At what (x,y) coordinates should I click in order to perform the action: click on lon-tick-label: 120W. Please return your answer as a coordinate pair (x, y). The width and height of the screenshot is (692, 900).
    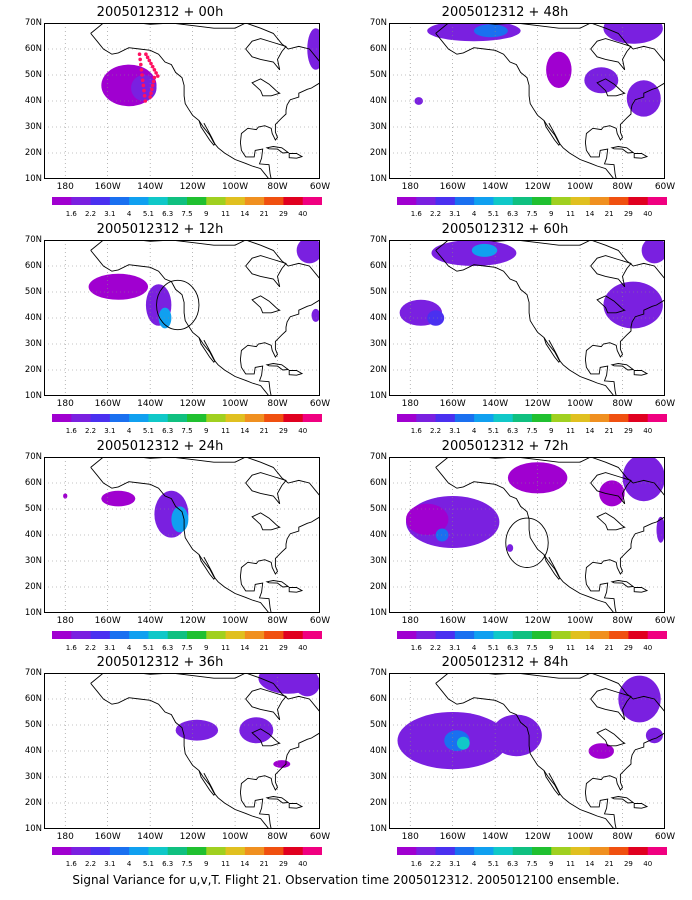
    Looking at the image, I should click on (537, 404).